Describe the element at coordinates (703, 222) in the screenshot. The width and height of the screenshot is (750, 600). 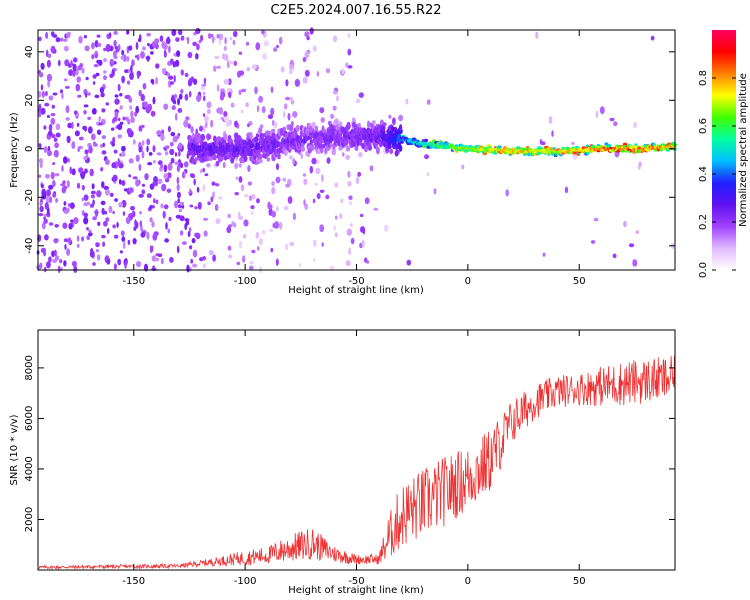
I see `colorbar-tick-label: 0.2` at that location.